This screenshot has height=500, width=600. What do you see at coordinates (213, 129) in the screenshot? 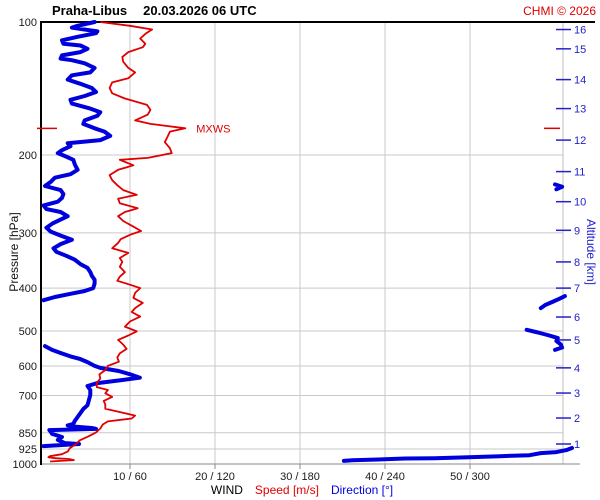
I see `svg-text: MXWS` at bounding box center [213, 129].